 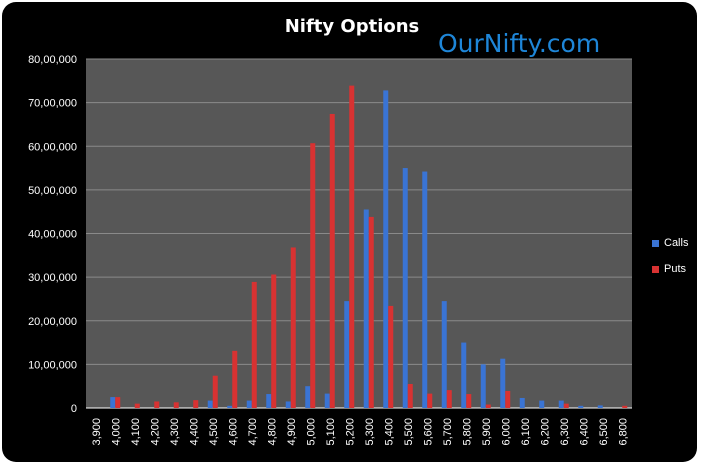 I want to click on x-tick-label: 5,700, so click(x=448, y=432).